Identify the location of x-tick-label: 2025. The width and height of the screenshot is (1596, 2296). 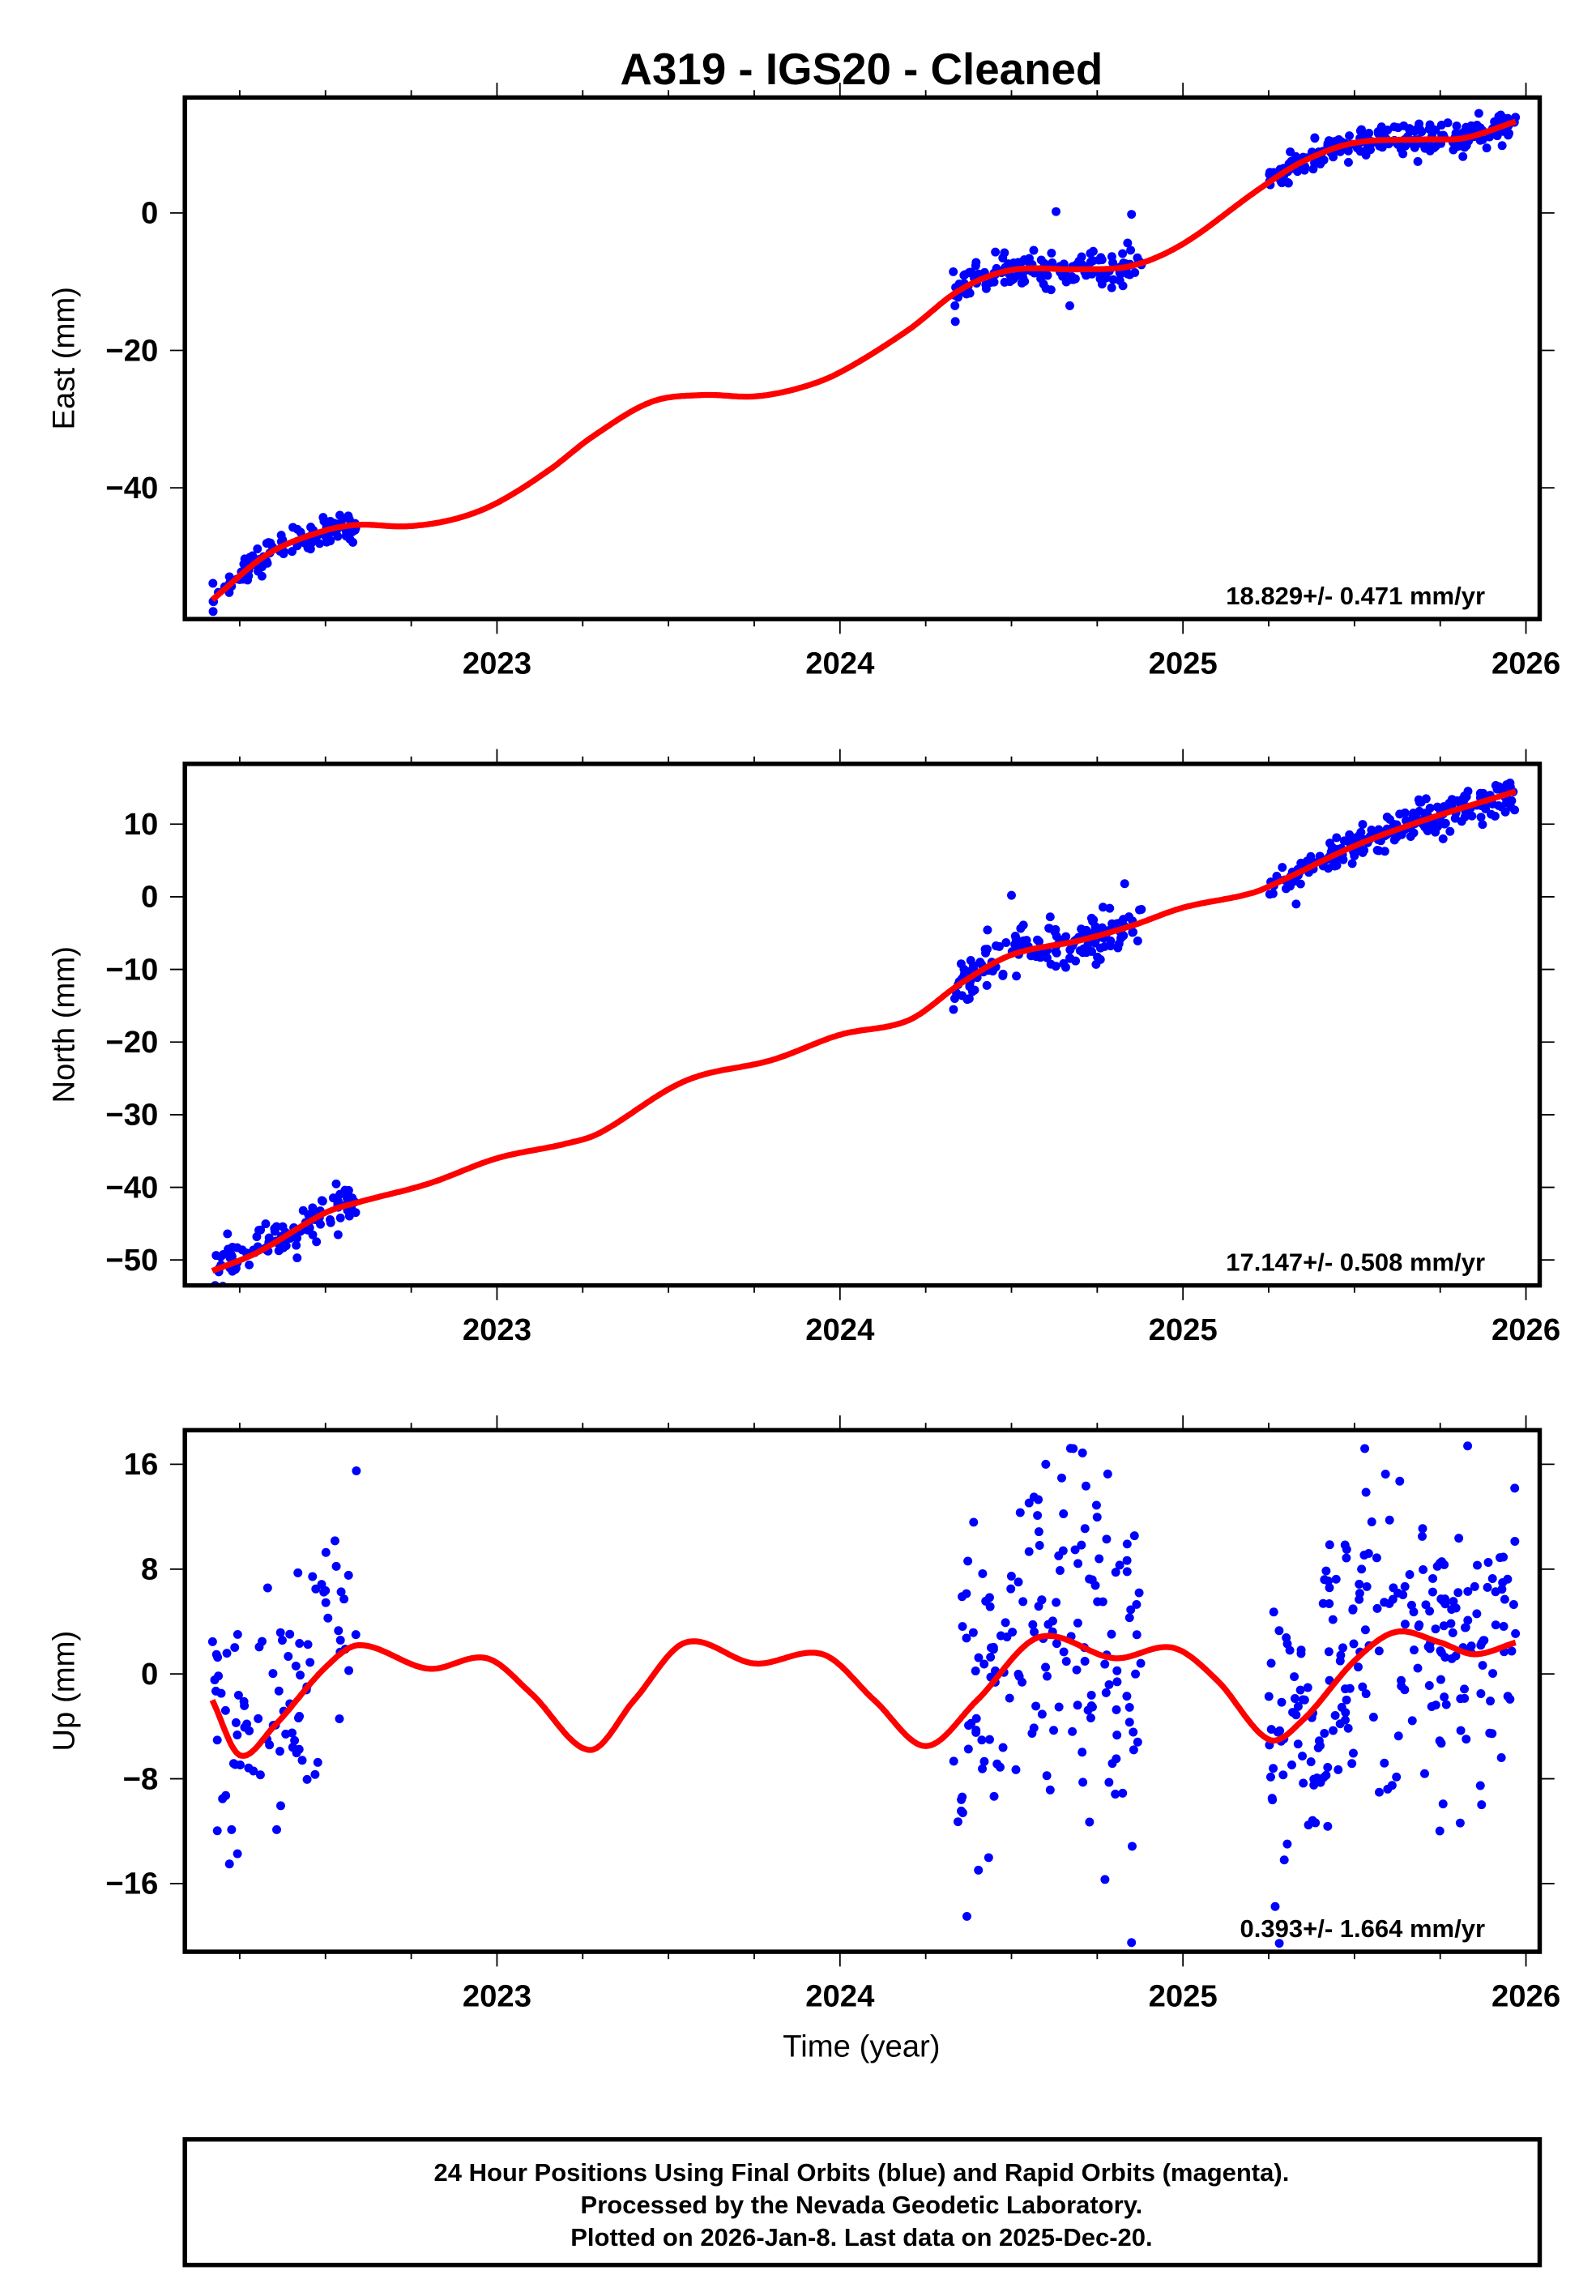
(1183, 664).